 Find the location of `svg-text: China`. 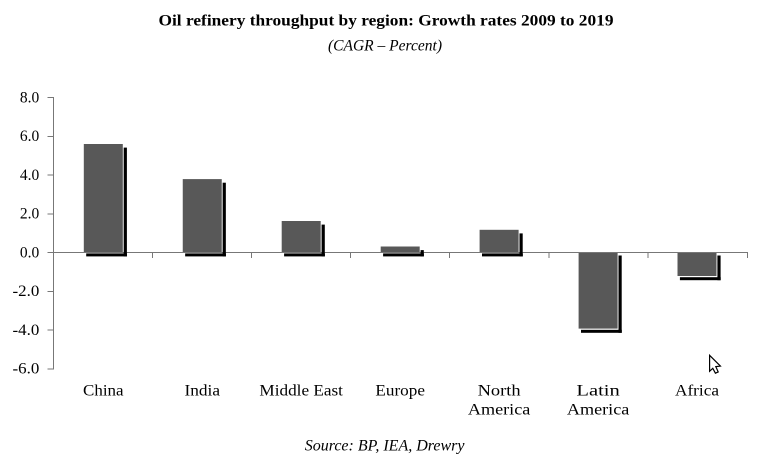

svg-text: China is located at coordinates (103, 390).